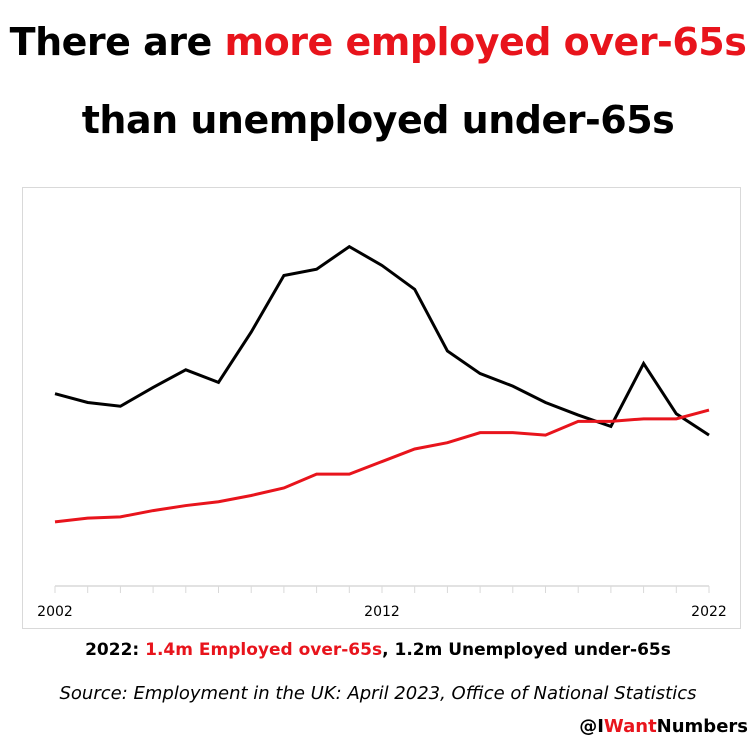 This screenshot has width=756, height=756. I want to click on x-tick-label: 2012, so click(382, 612).